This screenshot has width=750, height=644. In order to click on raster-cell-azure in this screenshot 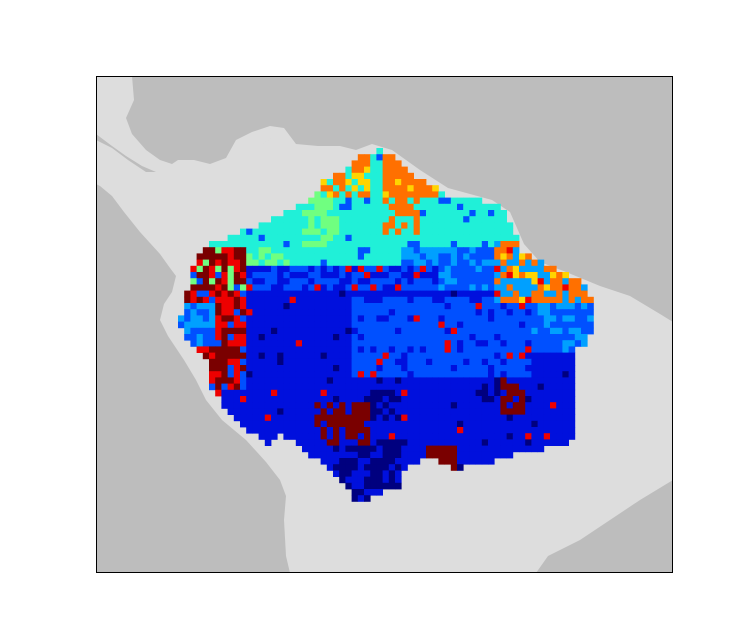, I will do `click(516, 256)`.